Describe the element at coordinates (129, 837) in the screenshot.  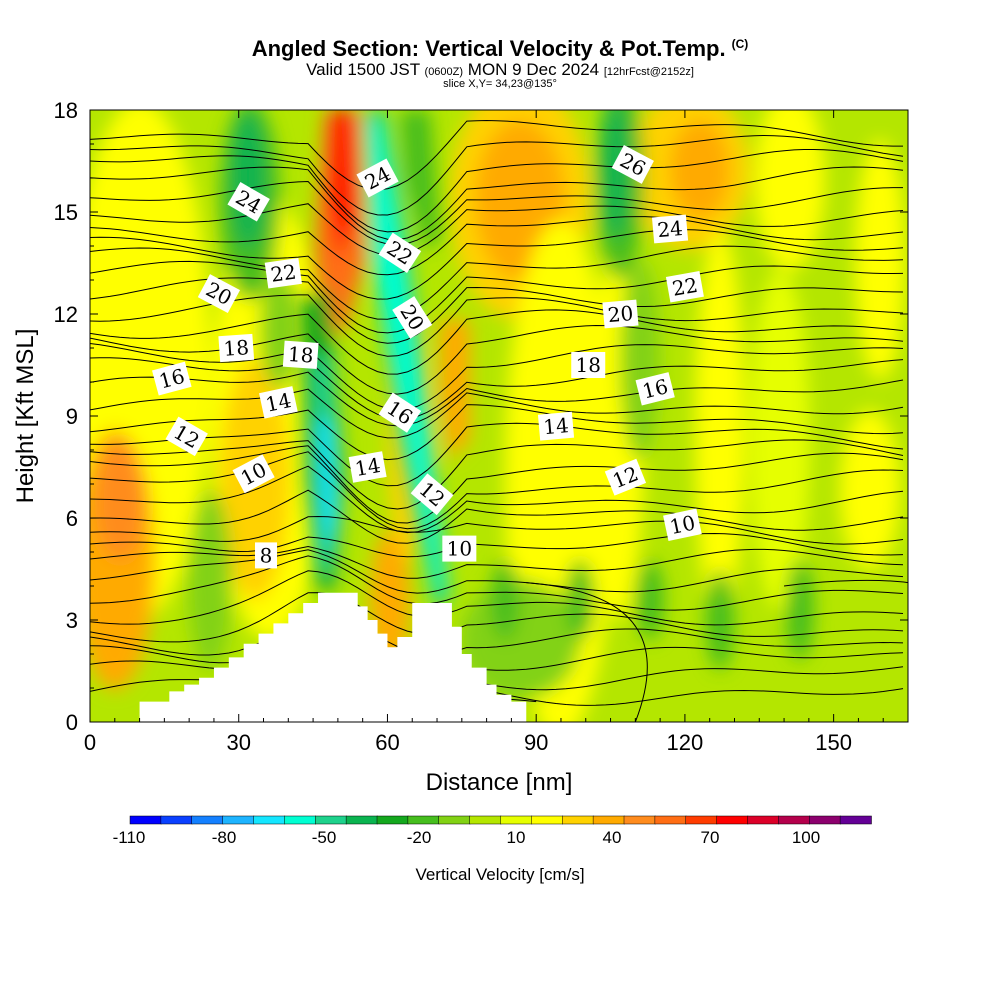
I see `colorbar-tick-label: -110` at that location.